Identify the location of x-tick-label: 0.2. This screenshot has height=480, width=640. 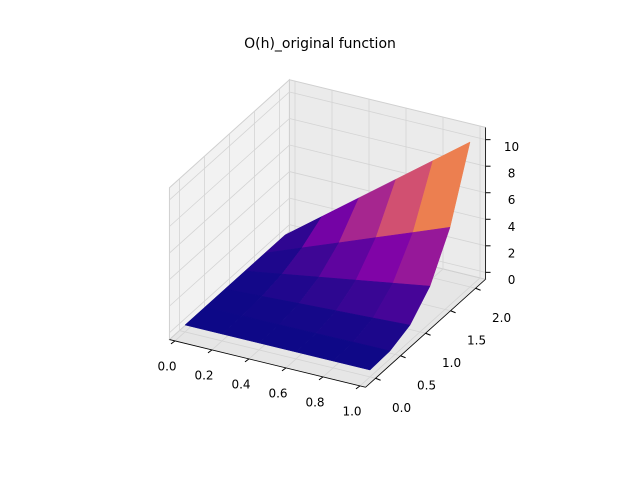
(203, 375).